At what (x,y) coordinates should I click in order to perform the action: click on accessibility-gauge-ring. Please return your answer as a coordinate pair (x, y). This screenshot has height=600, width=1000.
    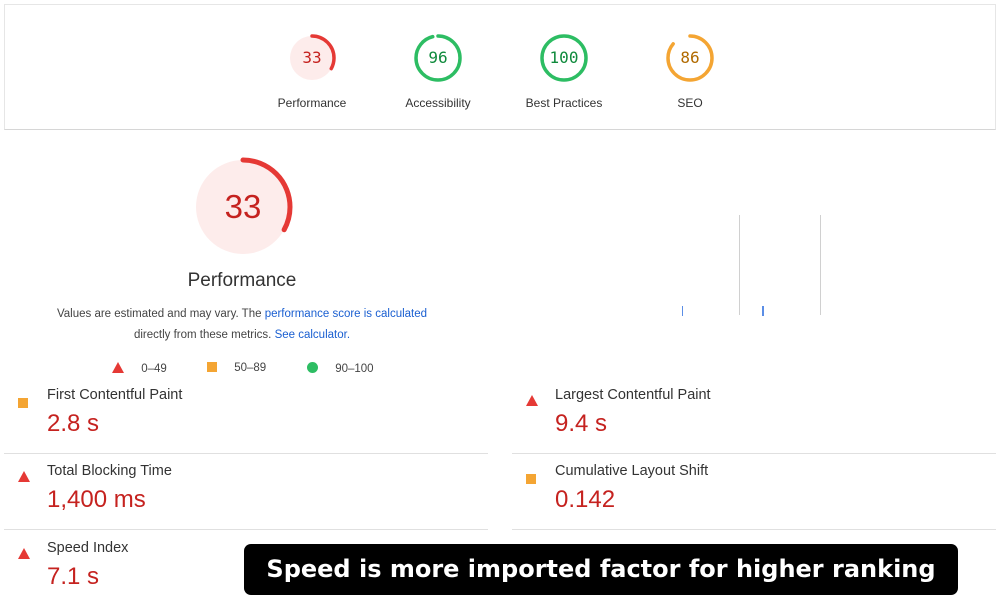
    Looking at the image, I should click on (438, 58).